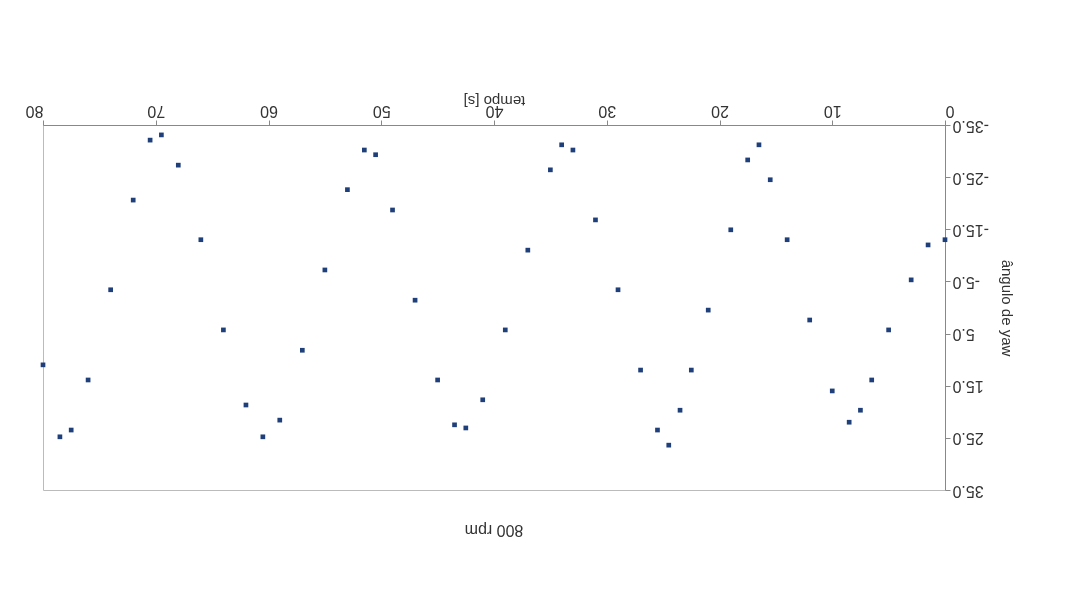 The width and height of the screenshot is (1083, 599). I want to click on x-tick-label: 30, so click(607, 111).